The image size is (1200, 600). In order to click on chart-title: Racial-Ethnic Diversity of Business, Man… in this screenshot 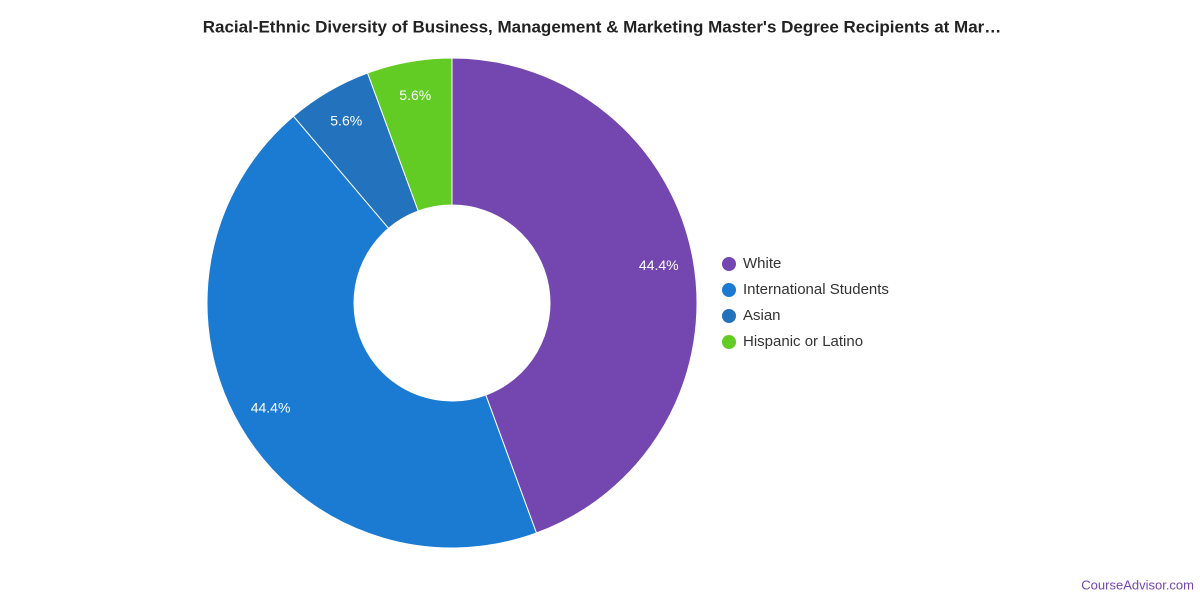, I will do `click(602, 26)`.